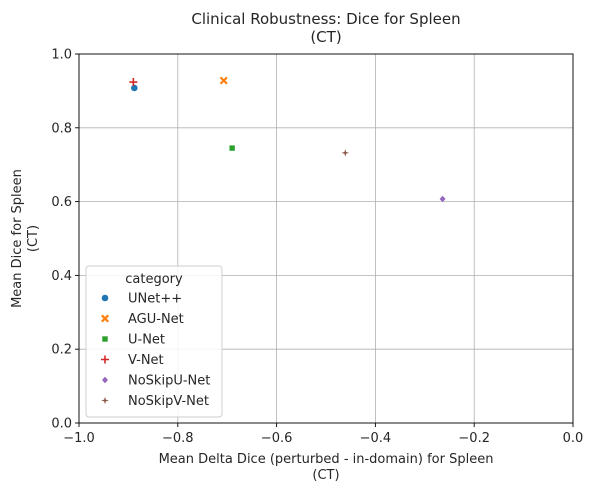  I want to click on y-tick-label: 0.4, so click(61, 276).